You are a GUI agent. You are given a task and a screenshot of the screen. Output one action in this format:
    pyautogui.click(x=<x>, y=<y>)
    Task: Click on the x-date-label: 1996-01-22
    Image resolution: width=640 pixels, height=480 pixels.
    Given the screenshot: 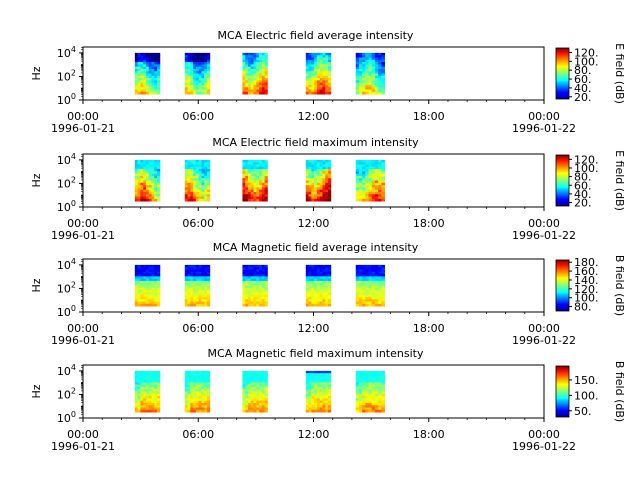 What is the action you would take?
    pyautogui.click(x=544, y=446)
    